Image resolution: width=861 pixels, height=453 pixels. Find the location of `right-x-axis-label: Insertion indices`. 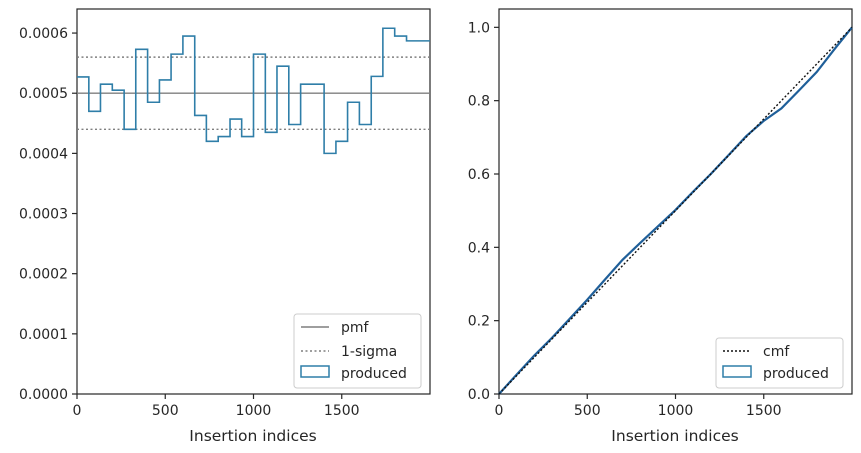

right-x-axis-label: Insertion indices is located at coordinates (674, 436).